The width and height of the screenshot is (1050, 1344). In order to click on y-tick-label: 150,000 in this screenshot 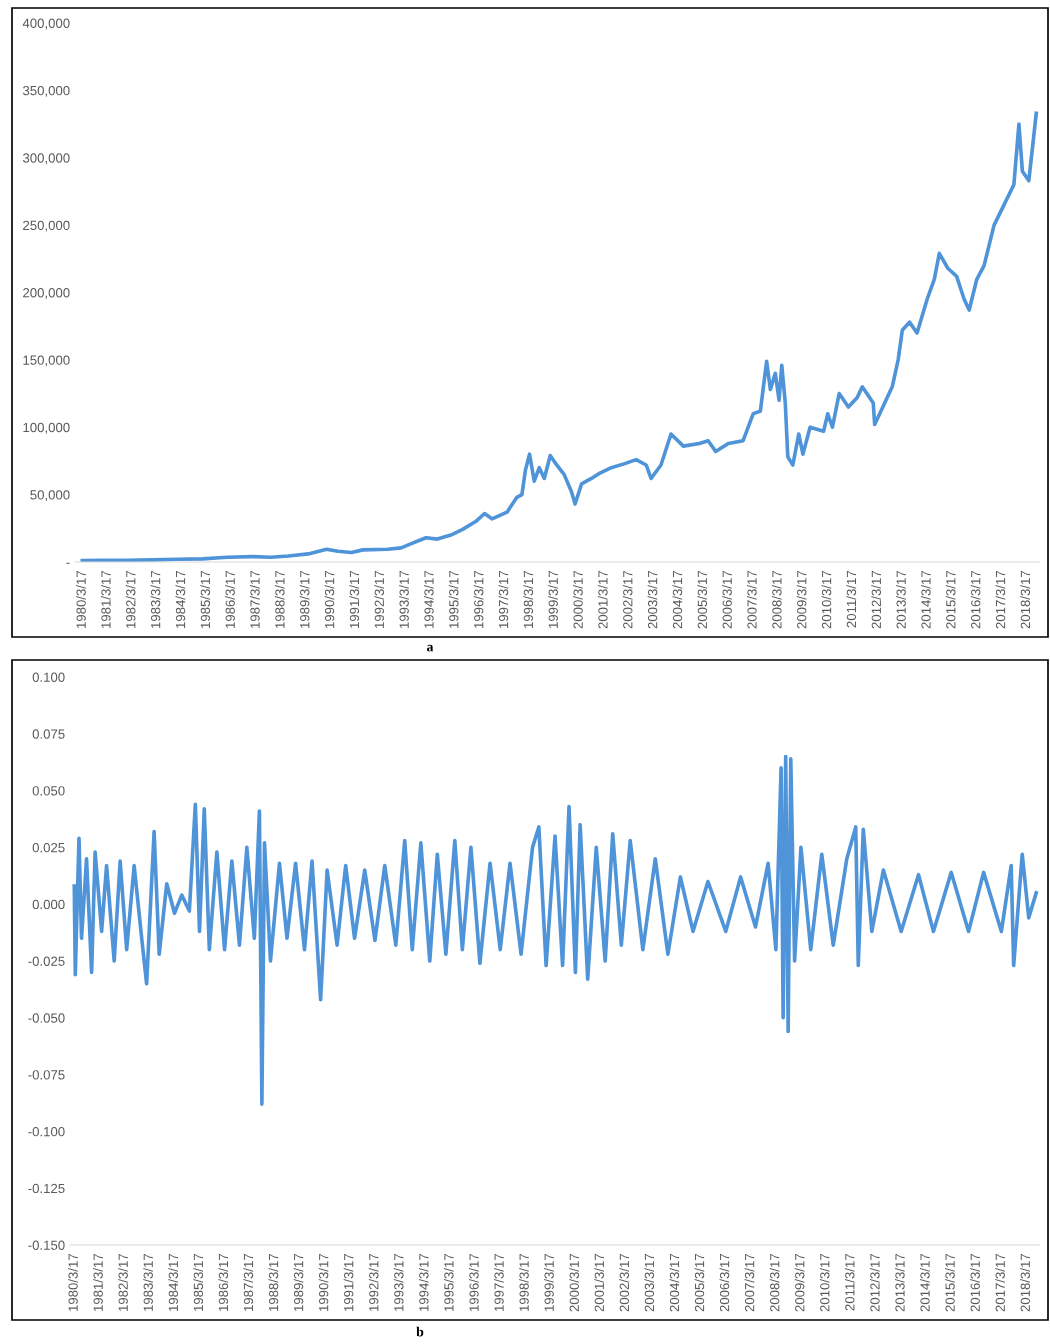, I will do `click(46, 361)`.